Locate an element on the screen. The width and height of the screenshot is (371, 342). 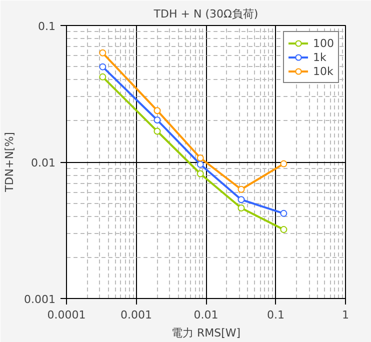
x-tick-label: 0.01 is located at coordinates (206, 315).